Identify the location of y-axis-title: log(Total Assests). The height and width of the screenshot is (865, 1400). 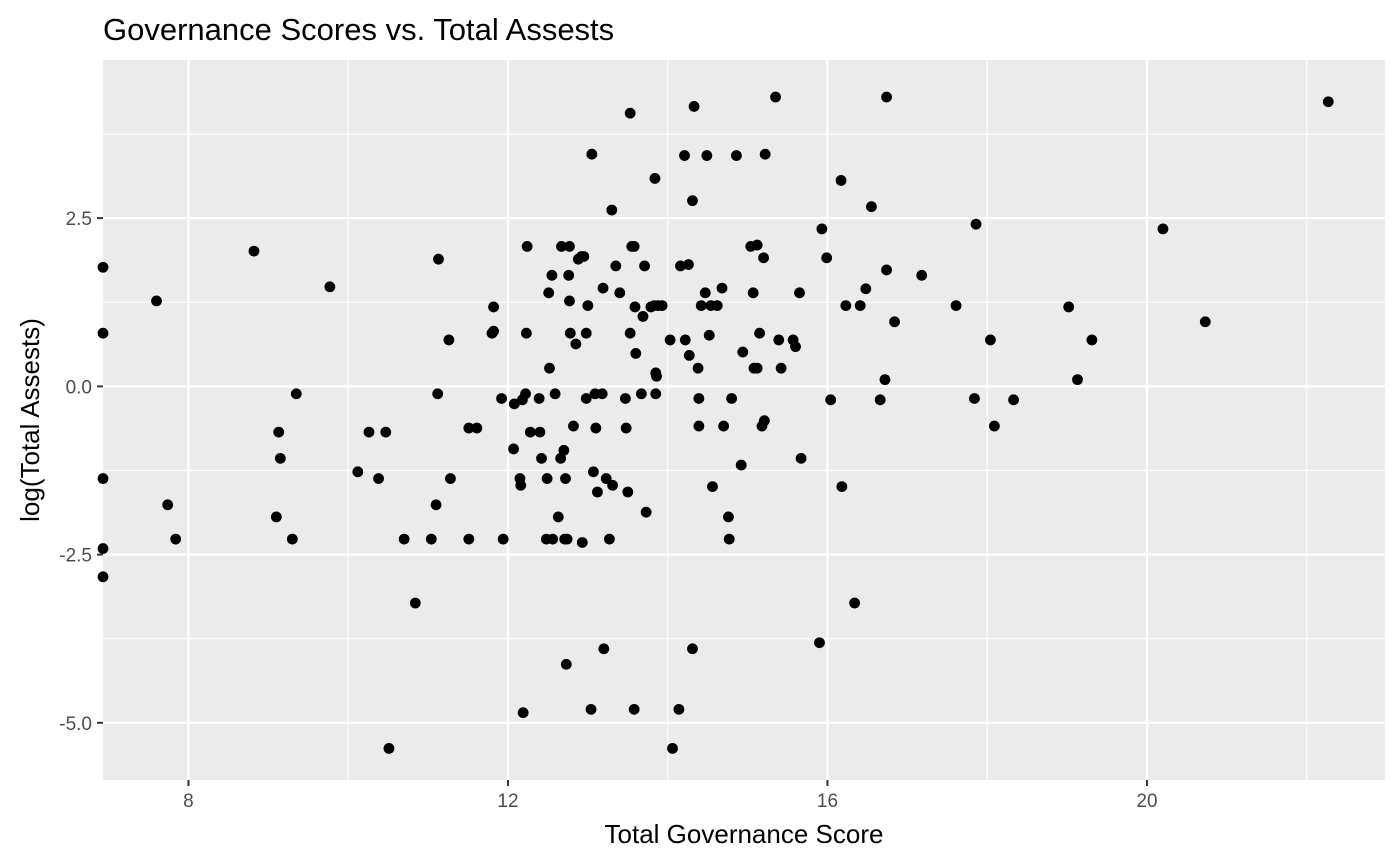
(30, 420).